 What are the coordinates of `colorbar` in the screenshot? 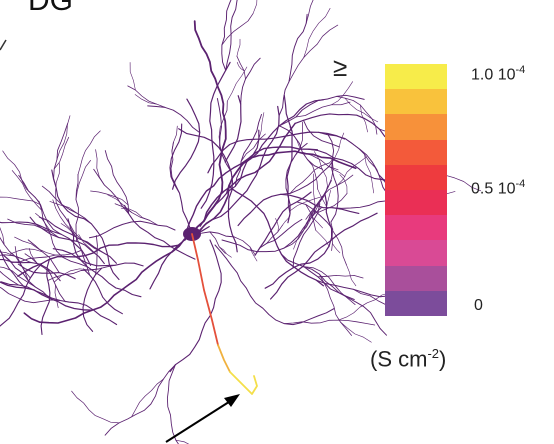 It's located at (416, 190).